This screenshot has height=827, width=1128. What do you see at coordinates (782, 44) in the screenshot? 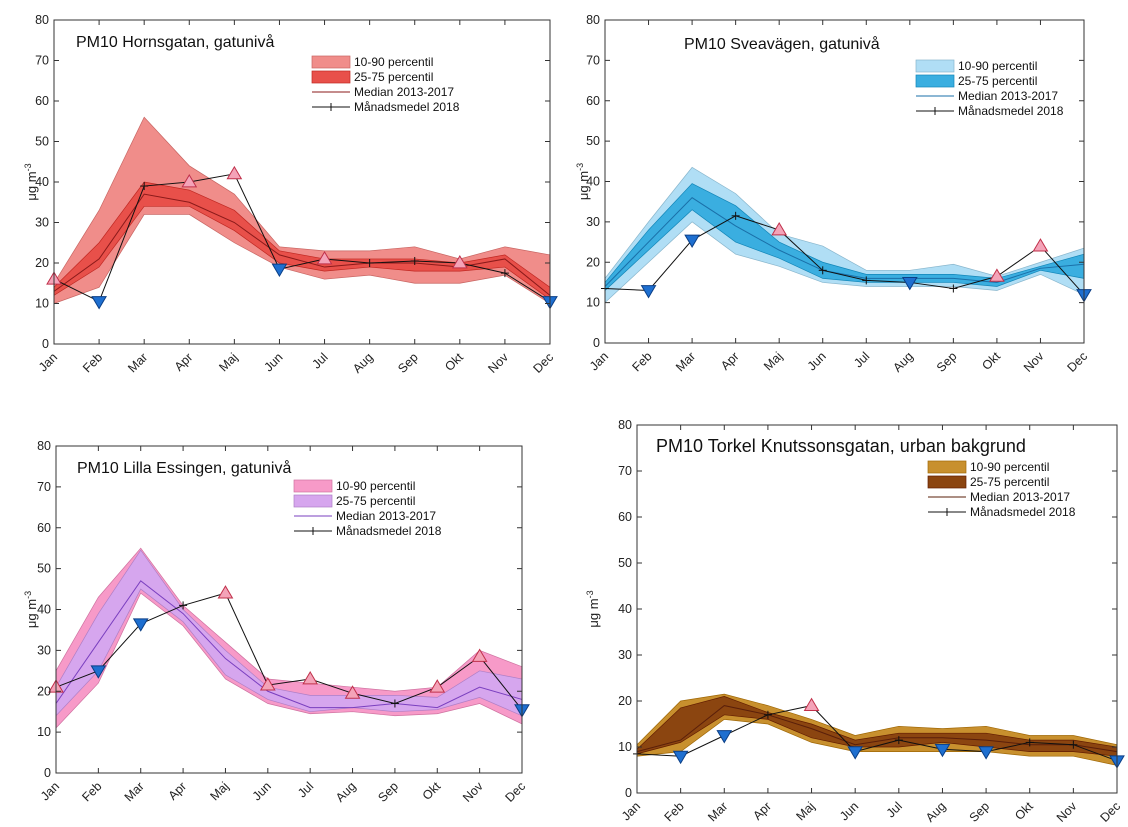
I see `chart-title: PM10 Sveavägen, gatunivå` at bounding box center [782, 44].